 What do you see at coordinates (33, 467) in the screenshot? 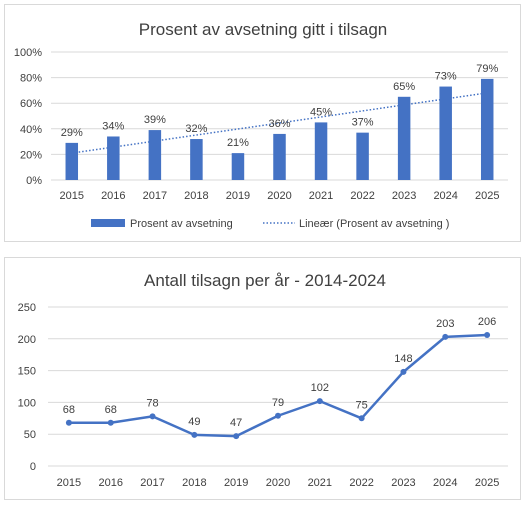
I see `y-tick-label: 0` at bounding box center [33, 467].